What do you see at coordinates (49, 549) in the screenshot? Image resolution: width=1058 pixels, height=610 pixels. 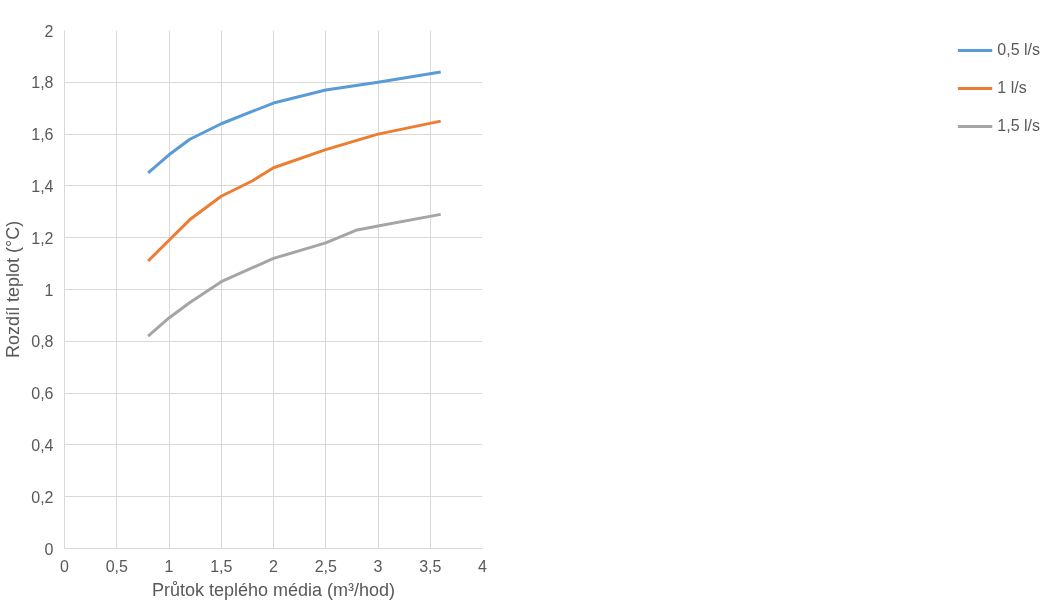 I see `y-tick-label: 0` at bounding box center [49, 549].